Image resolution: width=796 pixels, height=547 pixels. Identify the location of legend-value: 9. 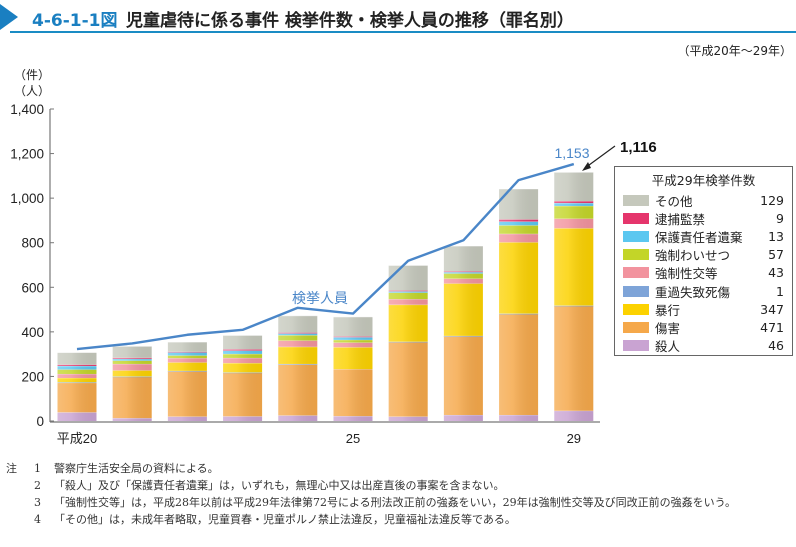
(780, 218).